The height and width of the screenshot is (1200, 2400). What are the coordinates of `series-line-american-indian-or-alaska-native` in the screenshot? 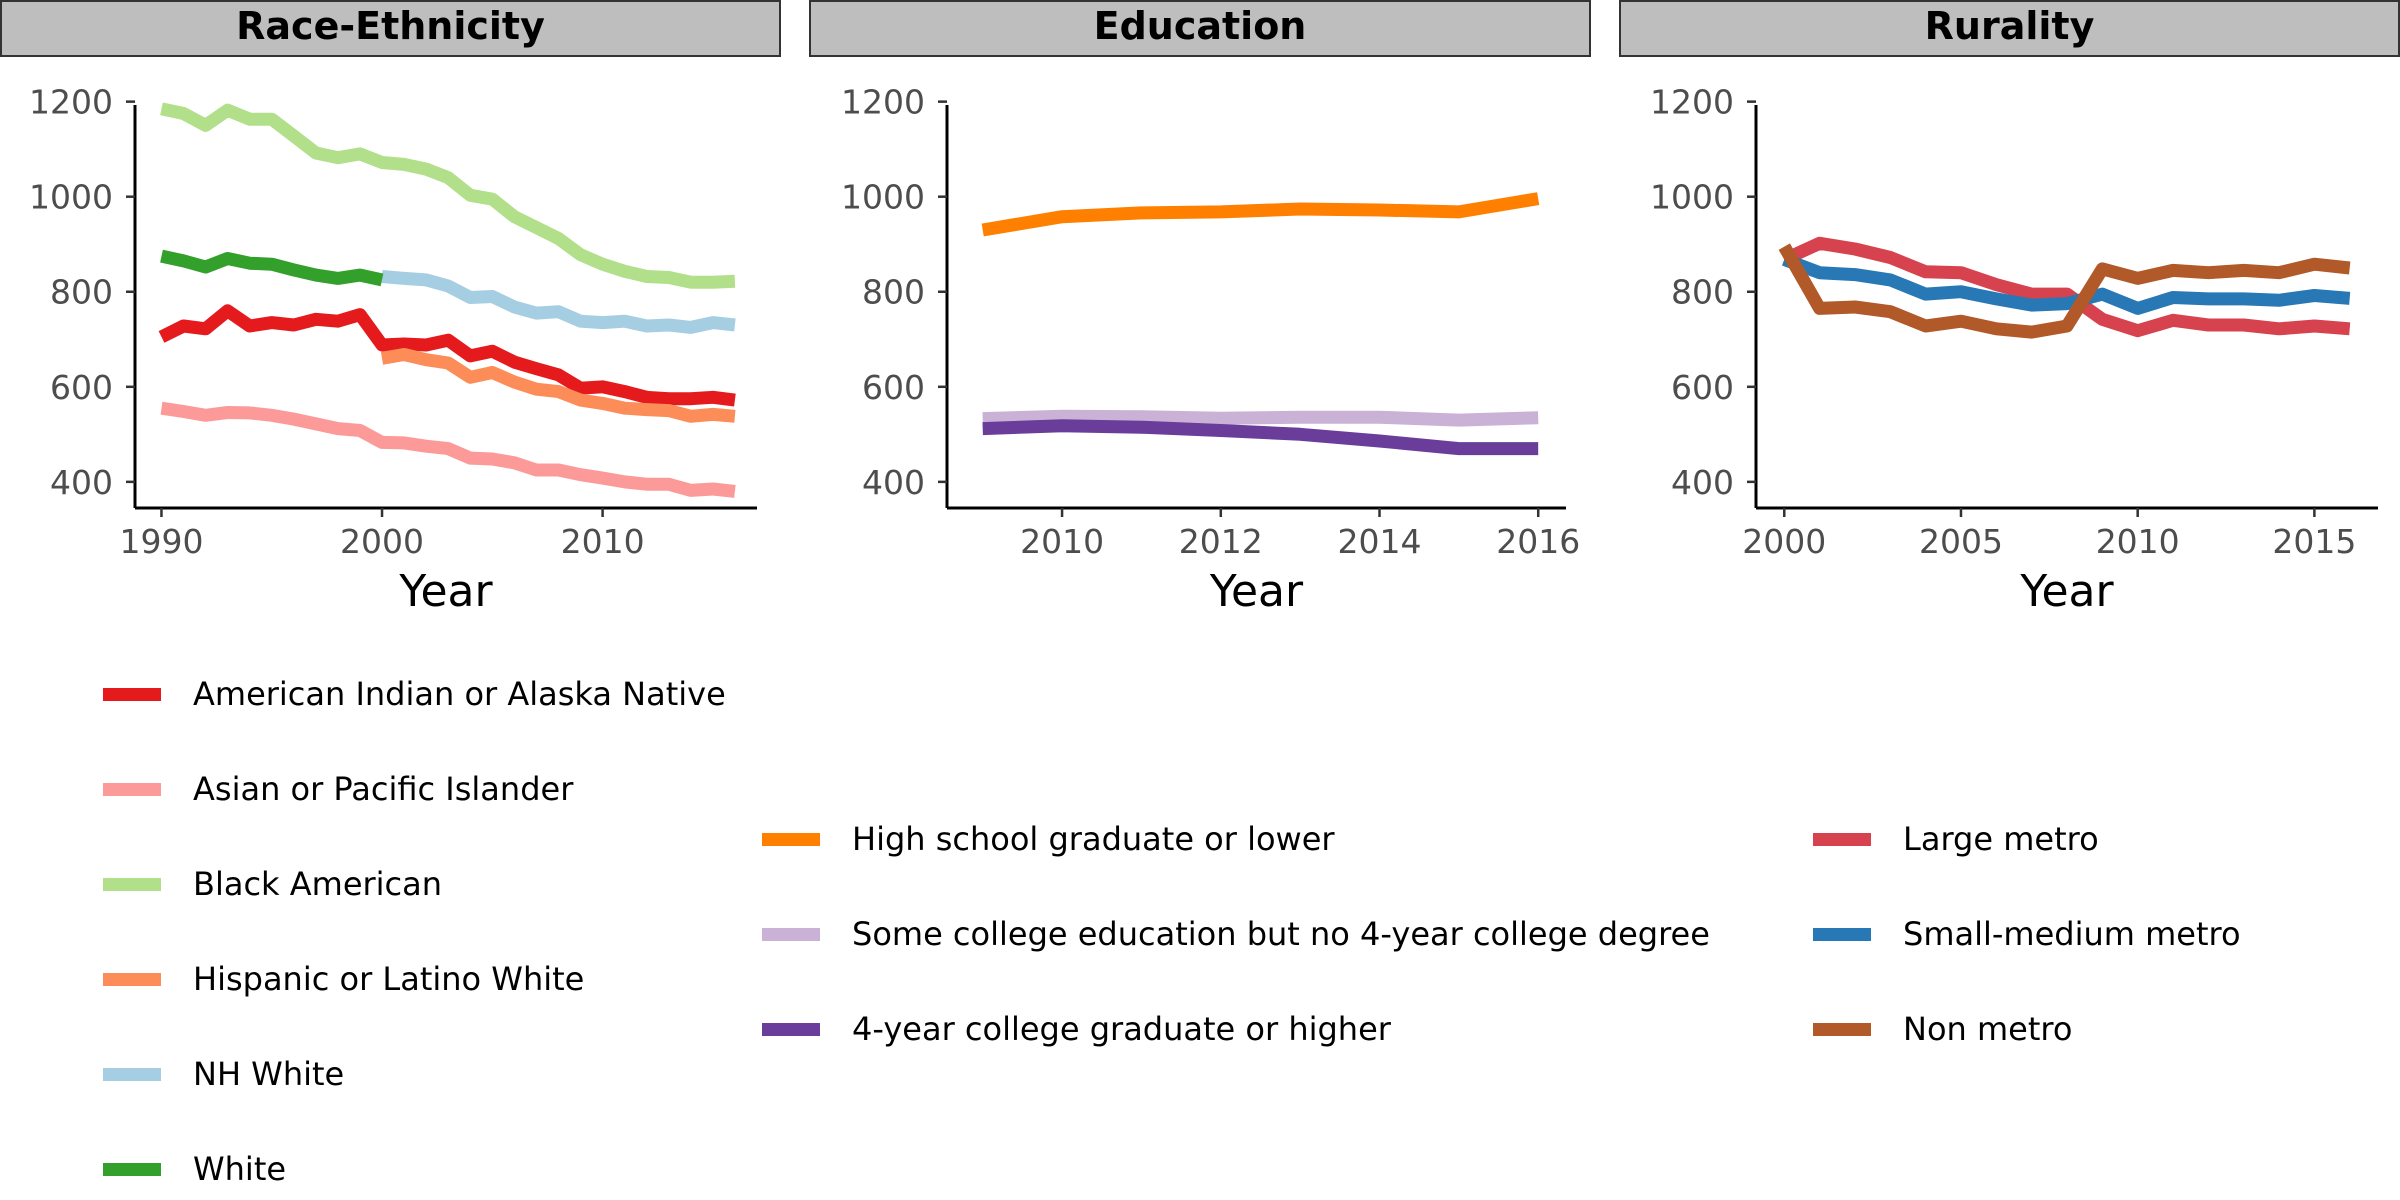 It's located at (447, 355).